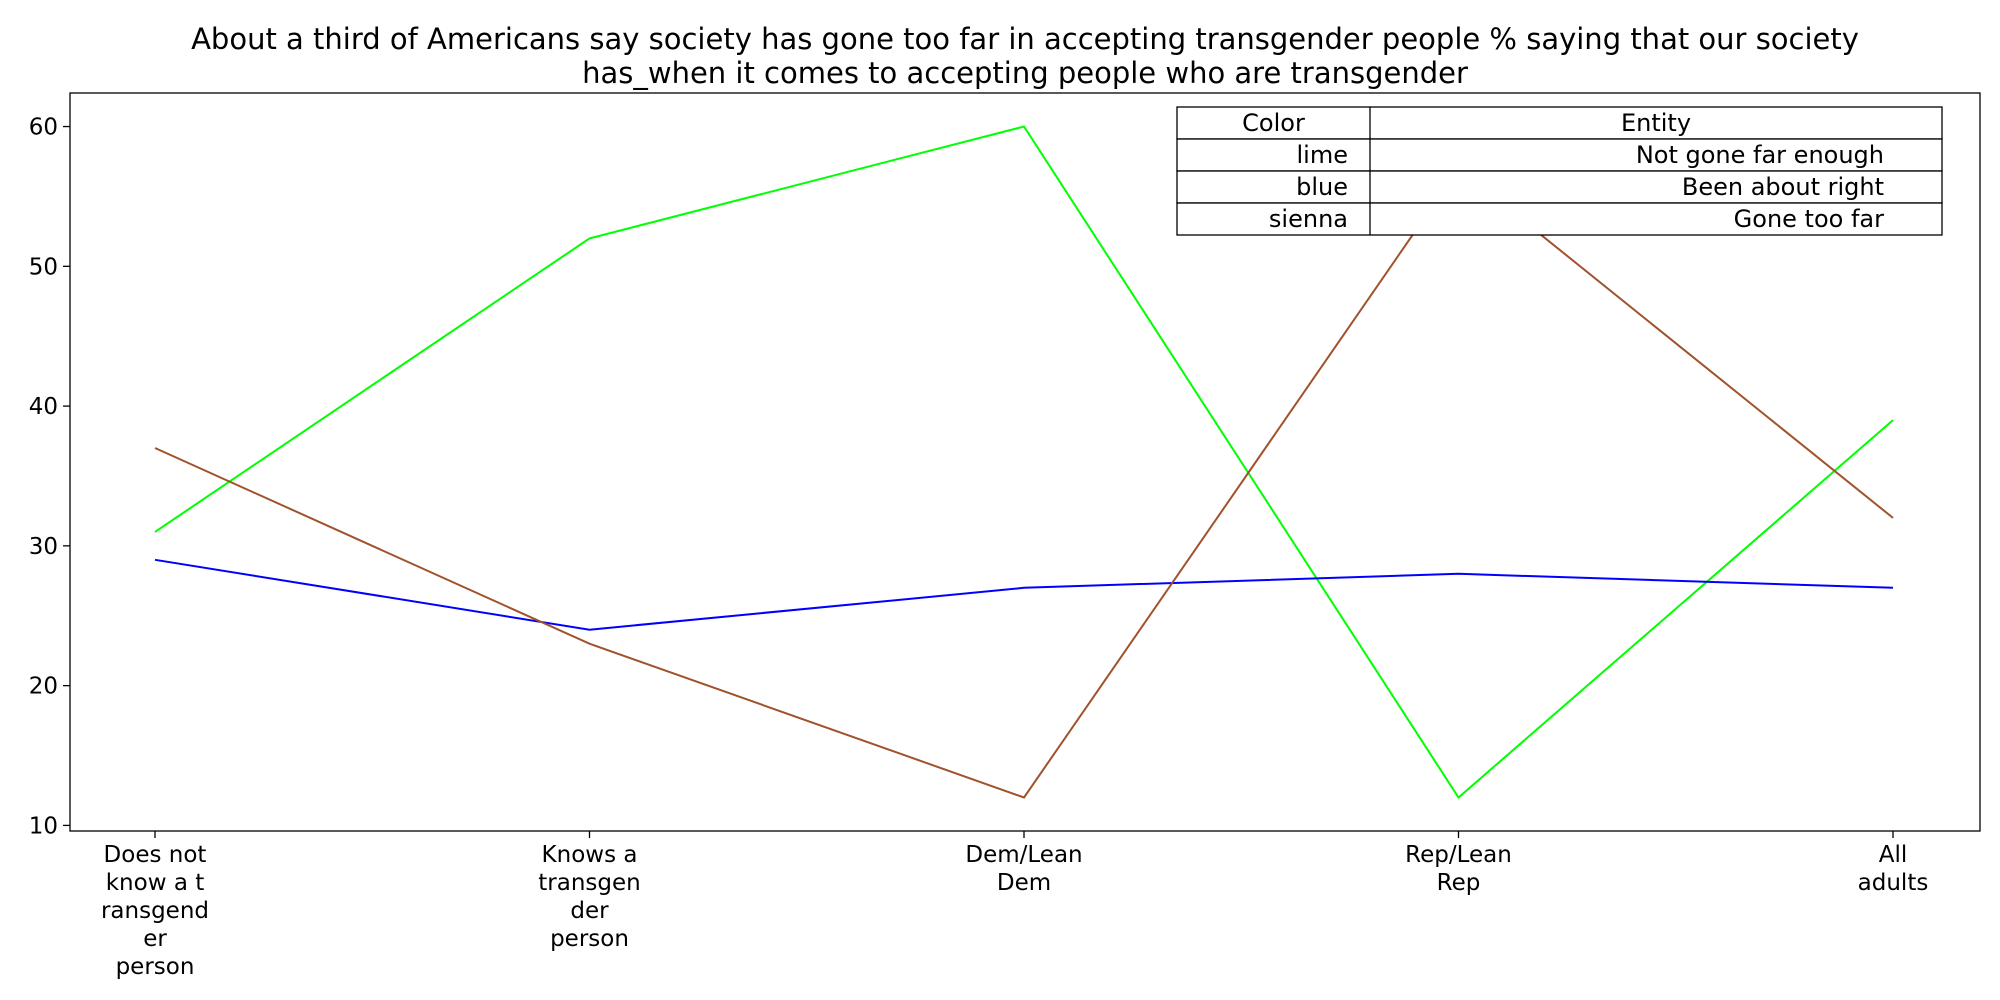  Describe the element at coordinates (43, 687) in the screenshot. I see `y-tick-label: 20` at that location.